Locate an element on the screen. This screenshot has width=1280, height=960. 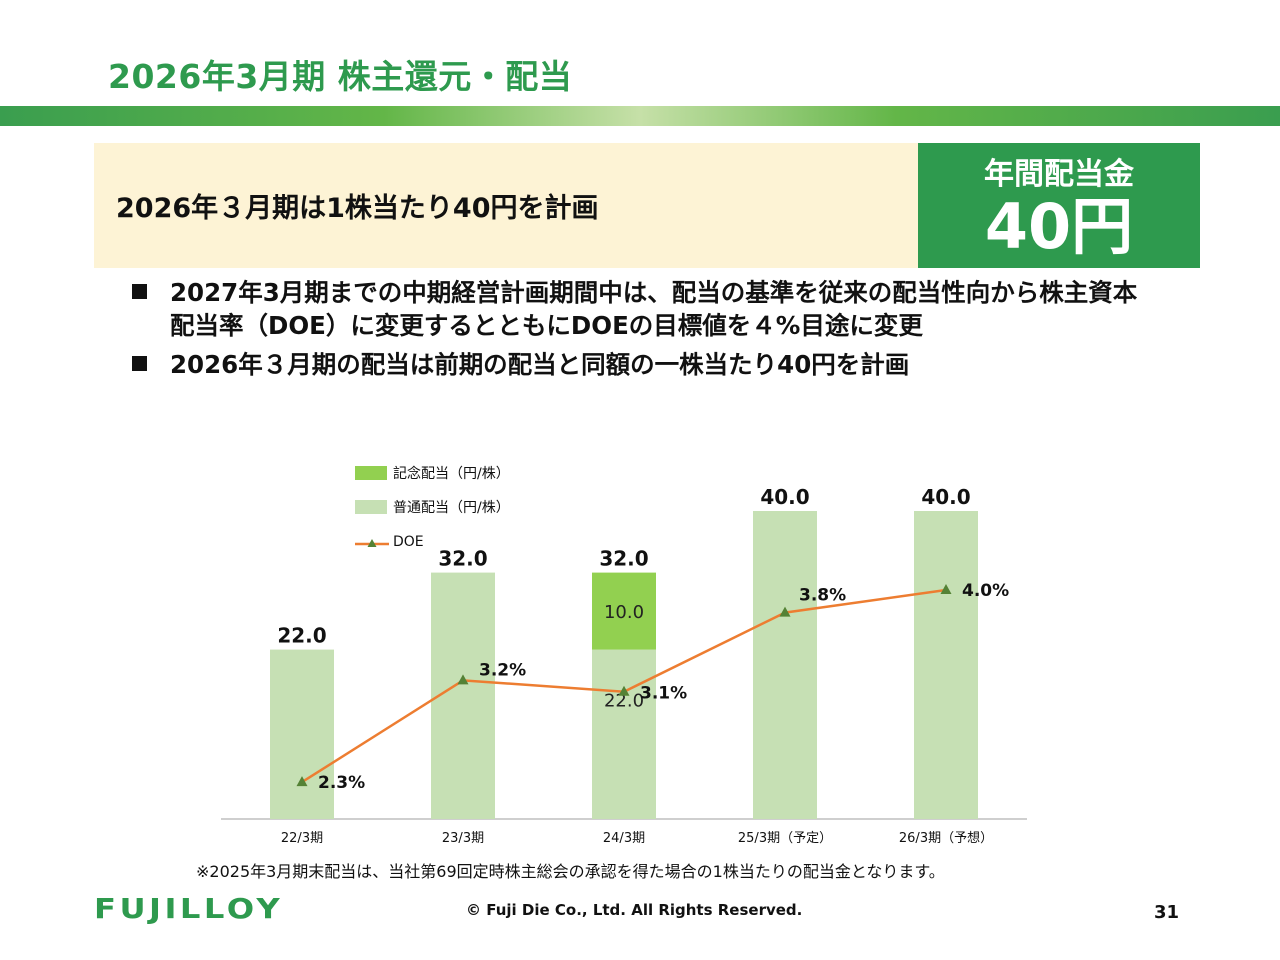
x-tick-label: 24/3期 is located at coordinates (624, 838).